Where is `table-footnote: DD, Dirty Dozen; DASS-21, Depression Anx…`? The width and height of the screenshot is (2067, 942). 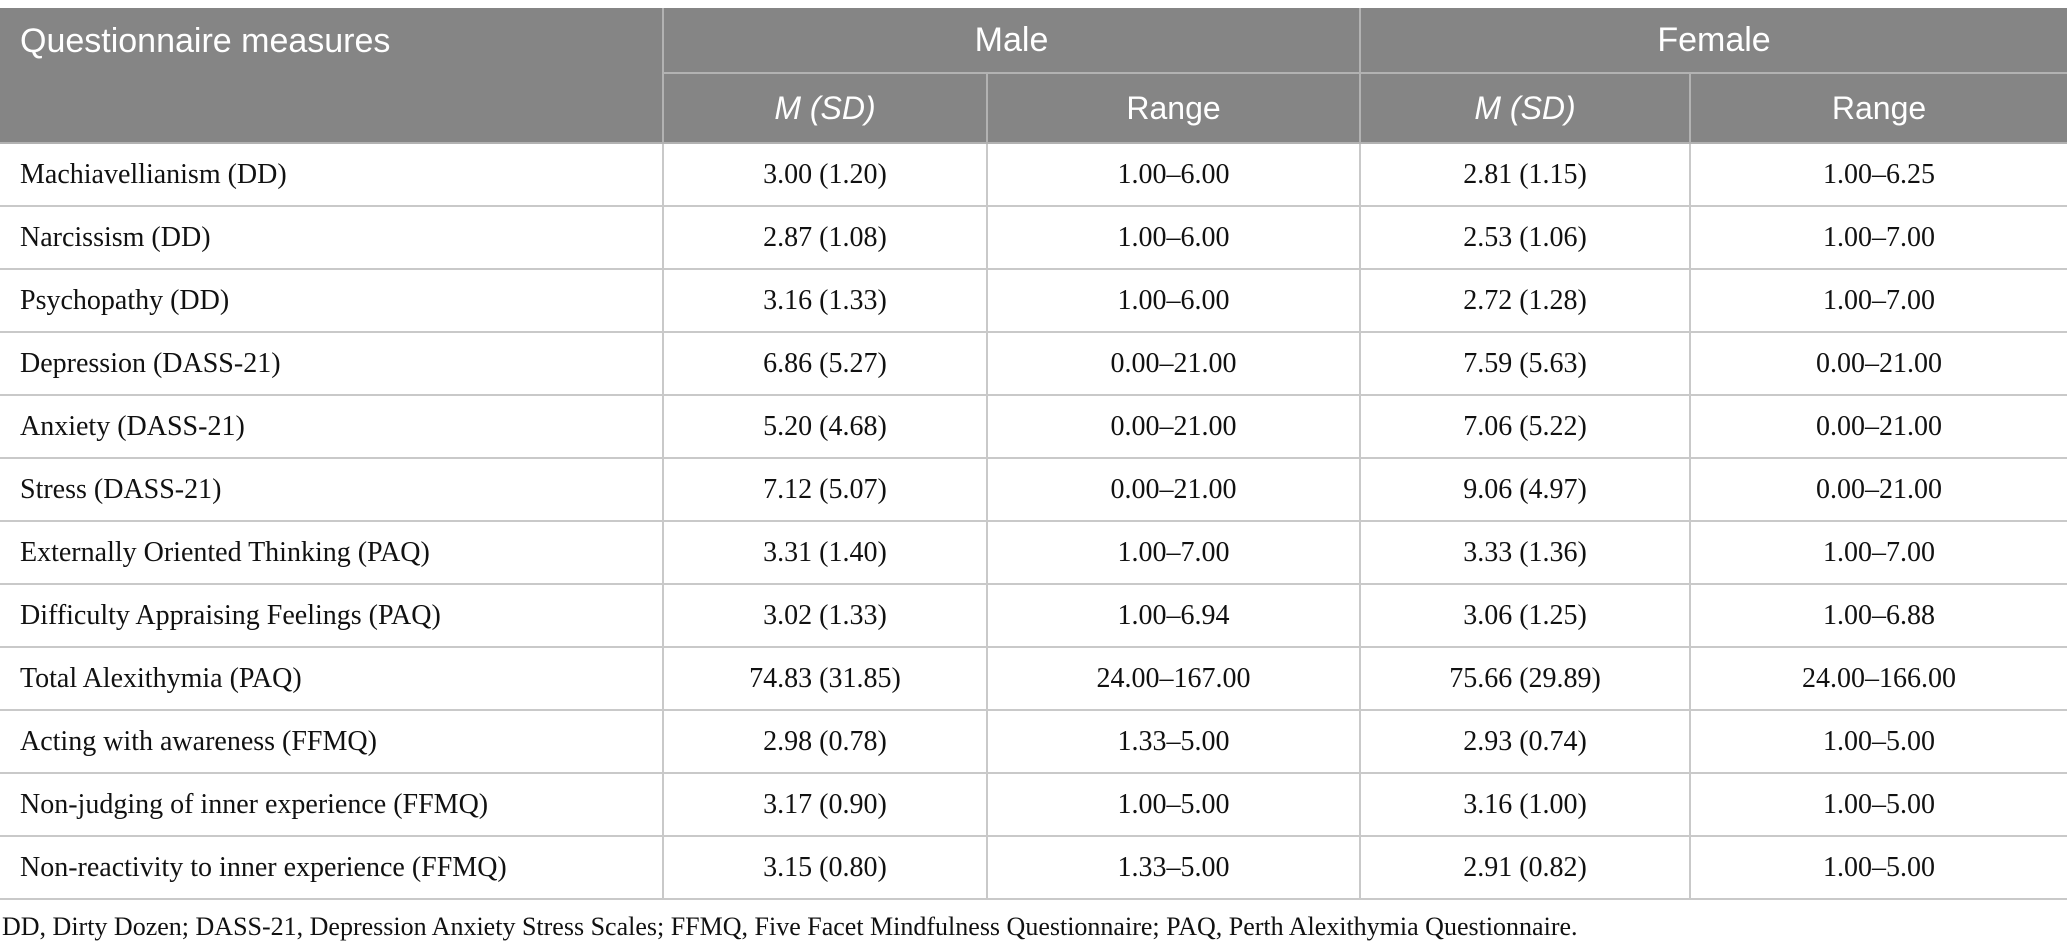 table-footnote: DD, Dirty Dozen; DASS-21, Depression Anx… is located at coordinates (790, 926).